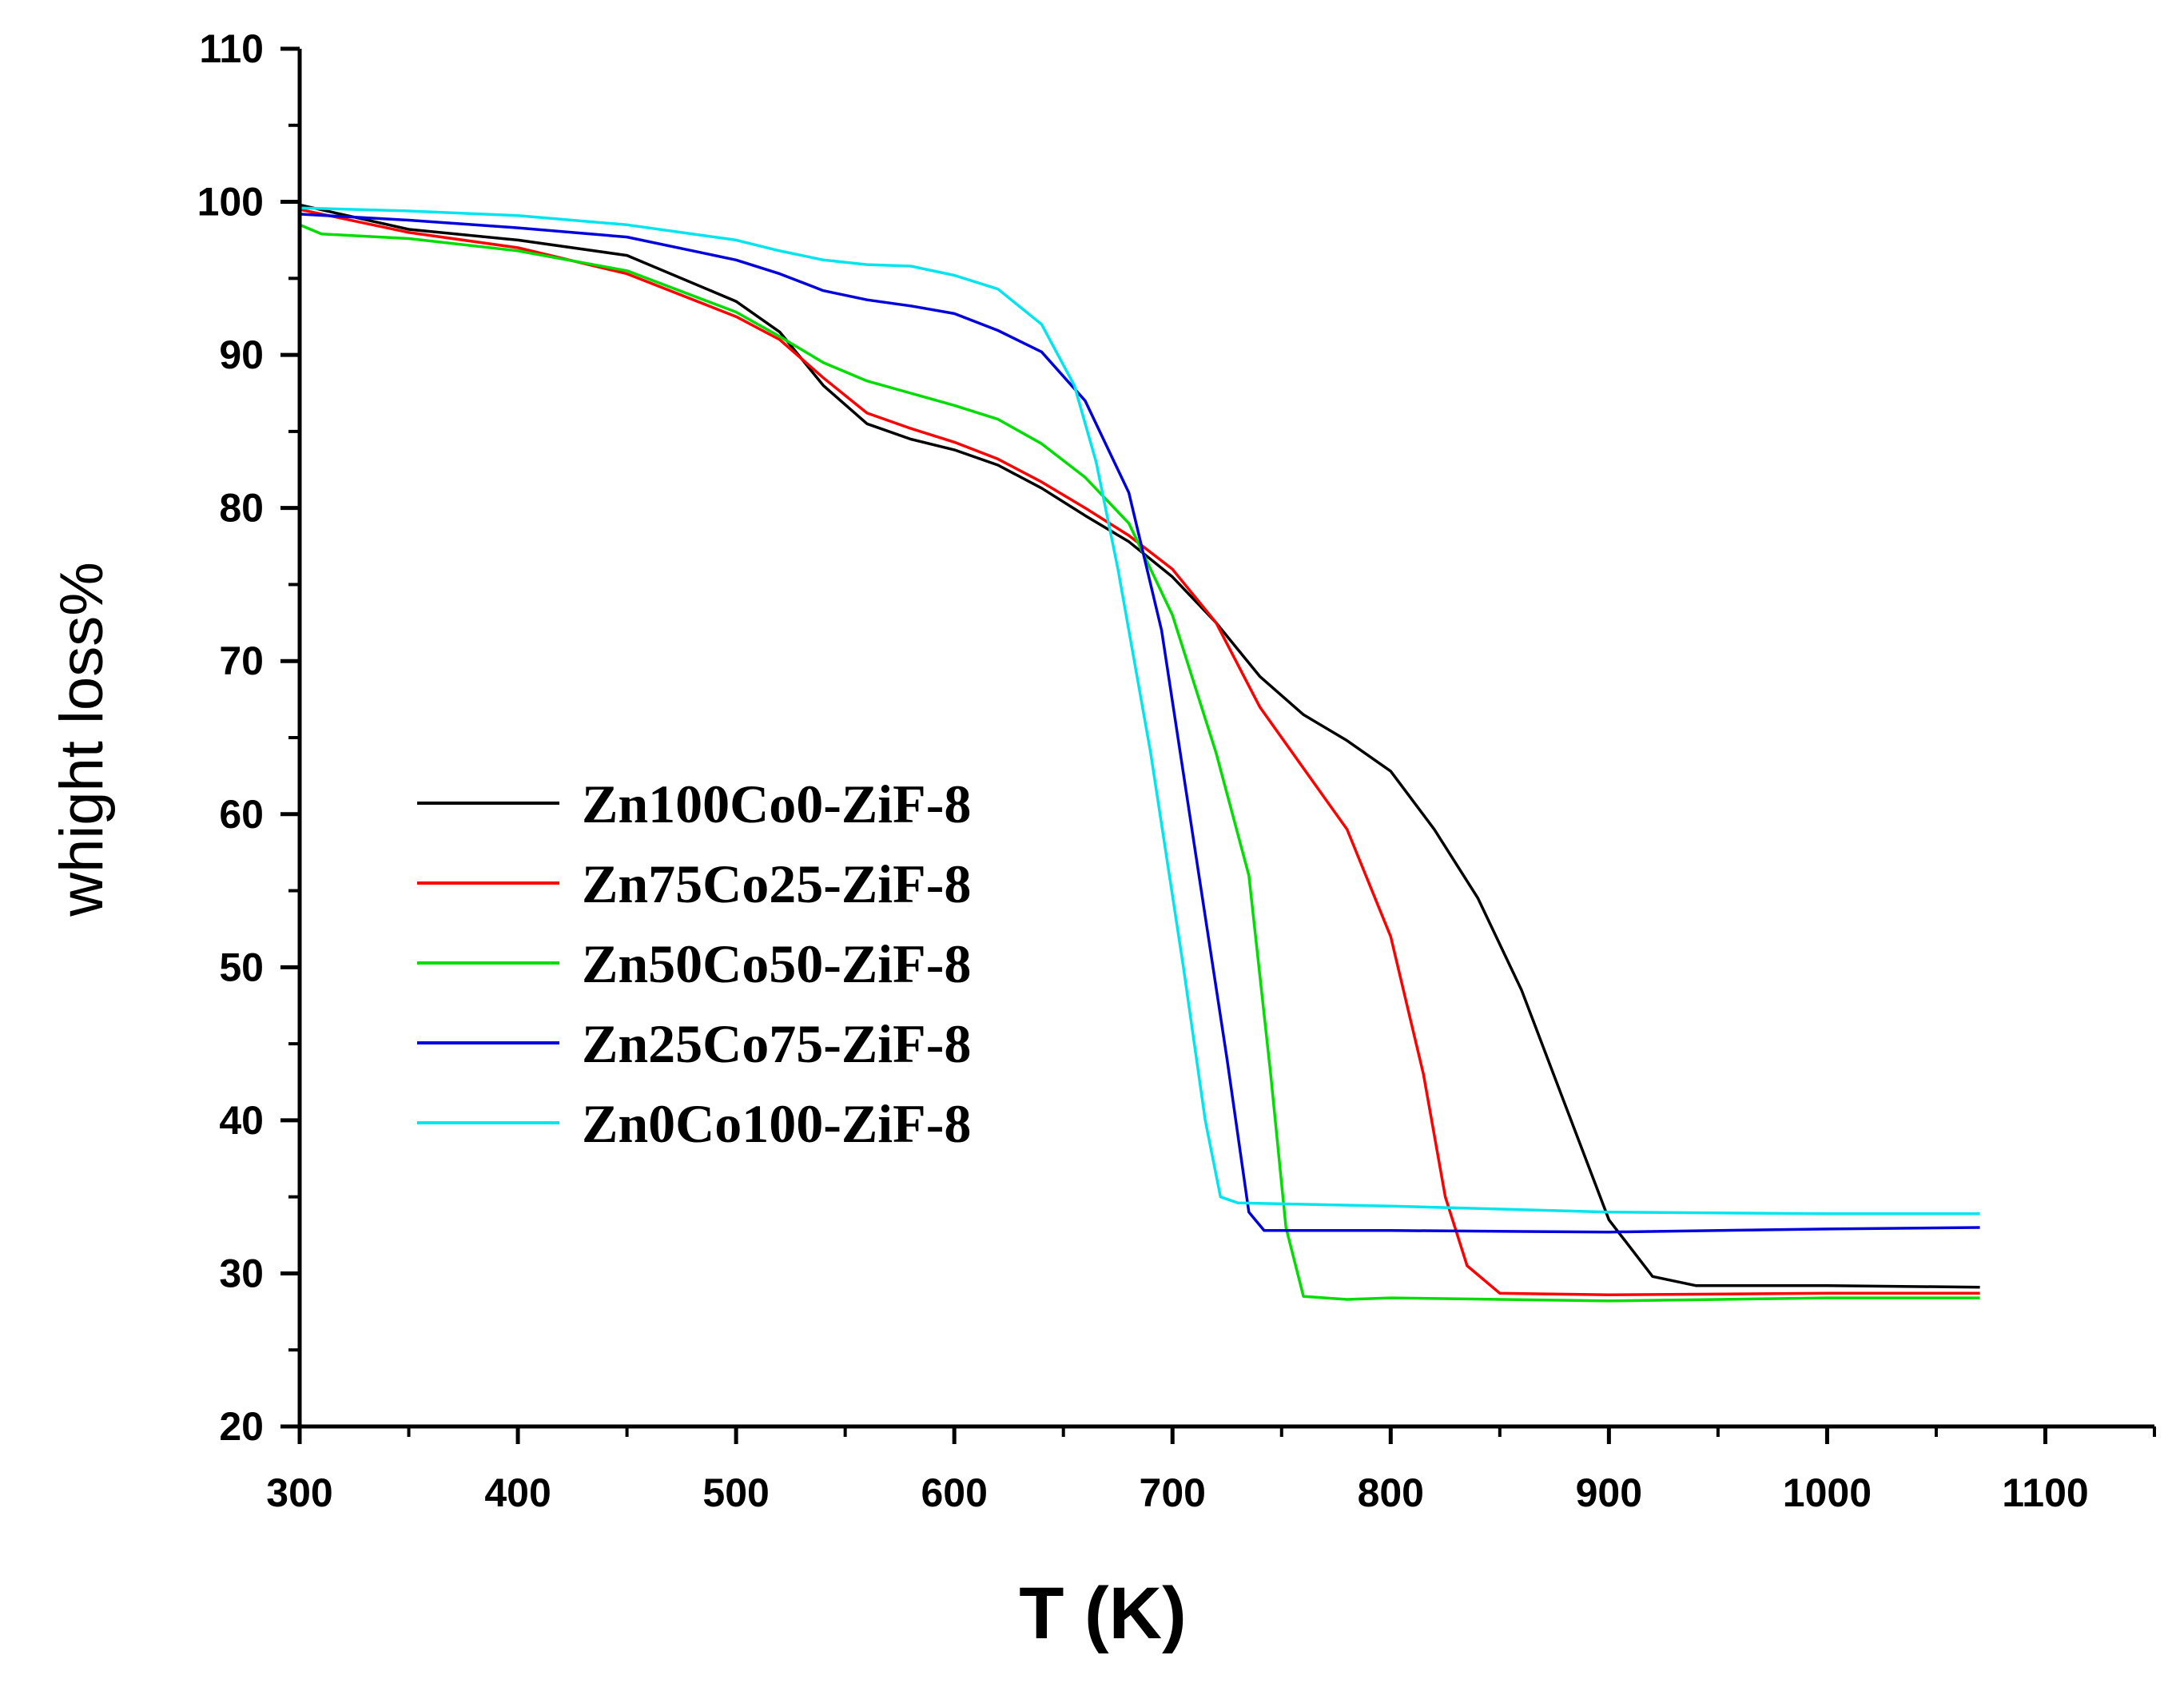 The image size is (2184, 1683). Describe the element at coordinates (241, 967) in the screenshot. I see `y-tick-label: 50` at that location.